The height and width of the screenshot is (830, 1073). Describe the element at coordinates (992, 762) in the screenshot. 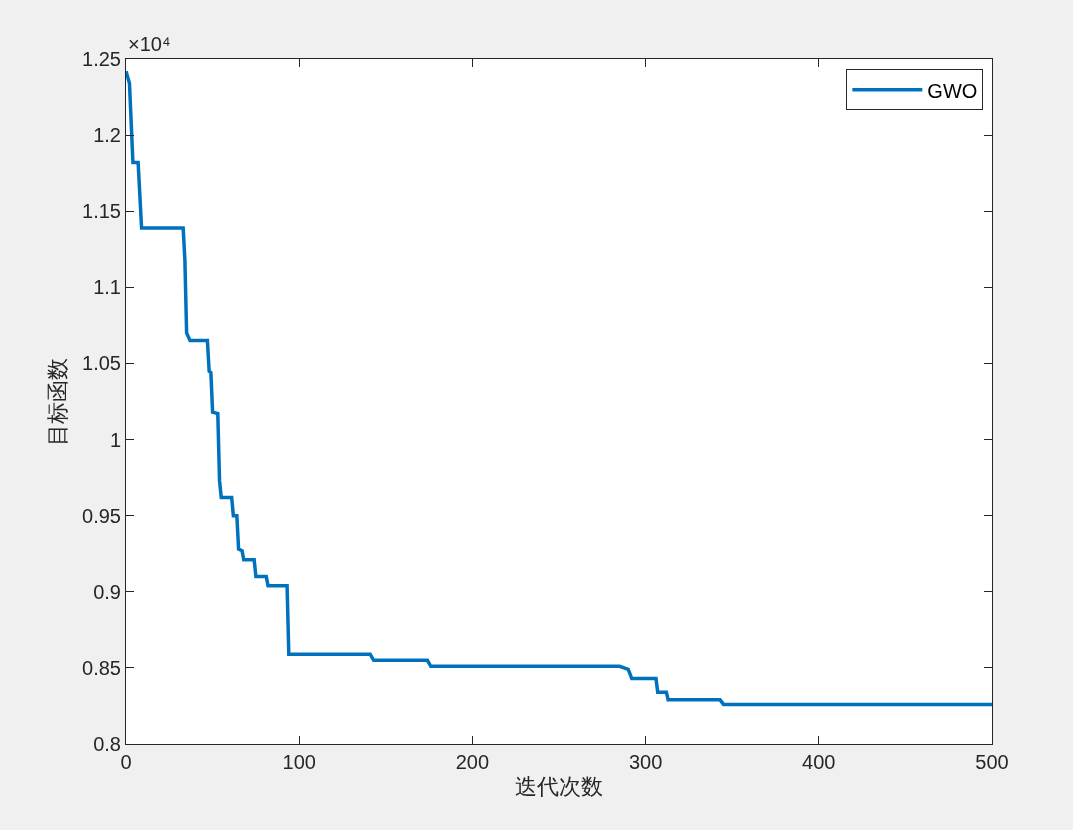

I see `x-tick-label: 500` at that location.